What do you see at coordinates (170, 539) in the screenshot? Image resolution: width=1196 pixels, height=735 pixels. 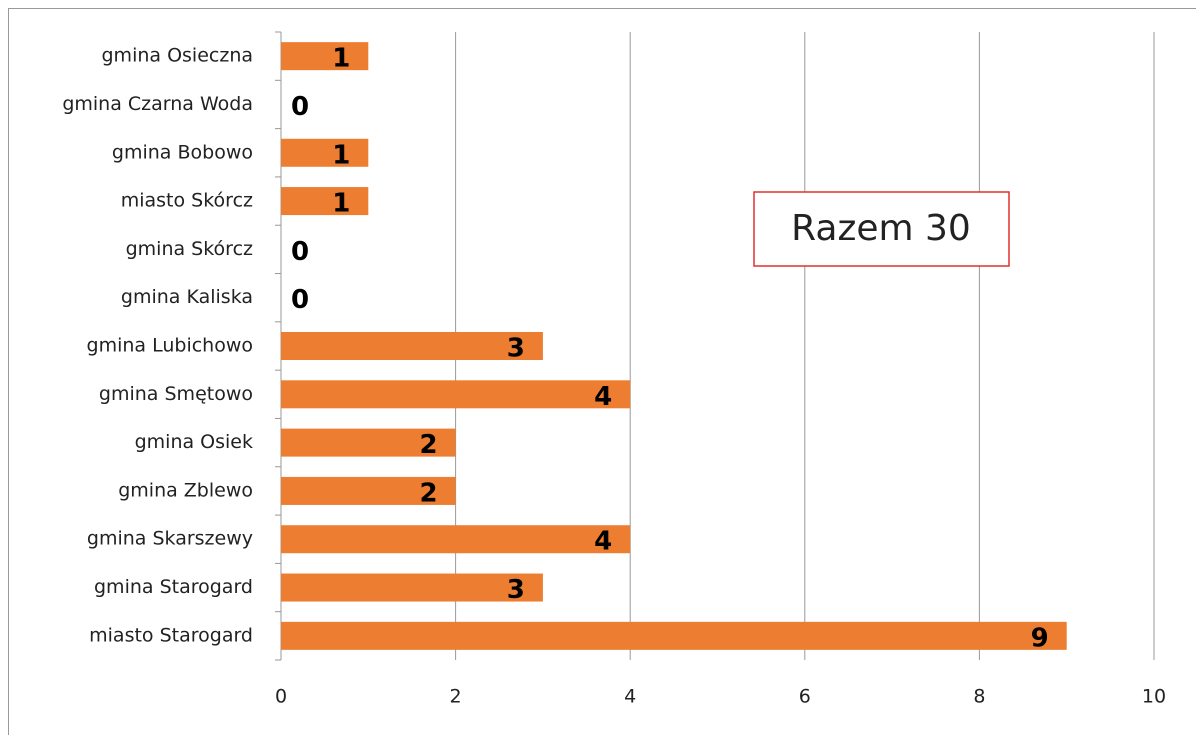 I see `y-tick-label: gmina Skarszewy` at bounding box center [170, 539].